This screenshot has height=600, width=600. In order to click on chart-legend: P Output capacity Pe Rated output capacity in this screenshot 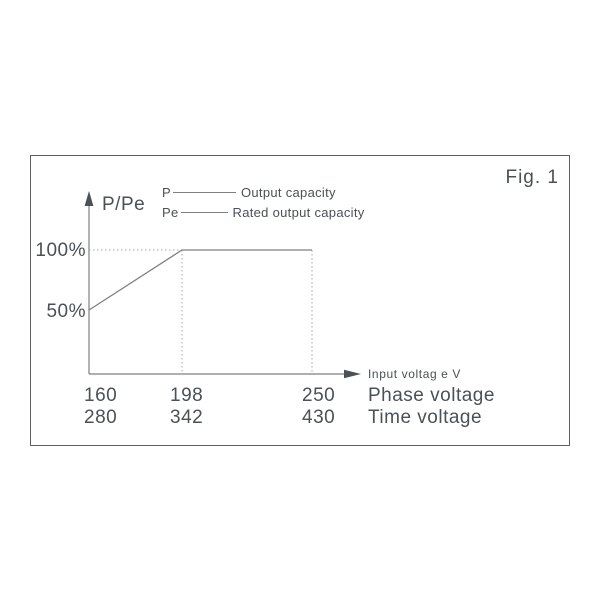, I will do `click(263, 202)`.